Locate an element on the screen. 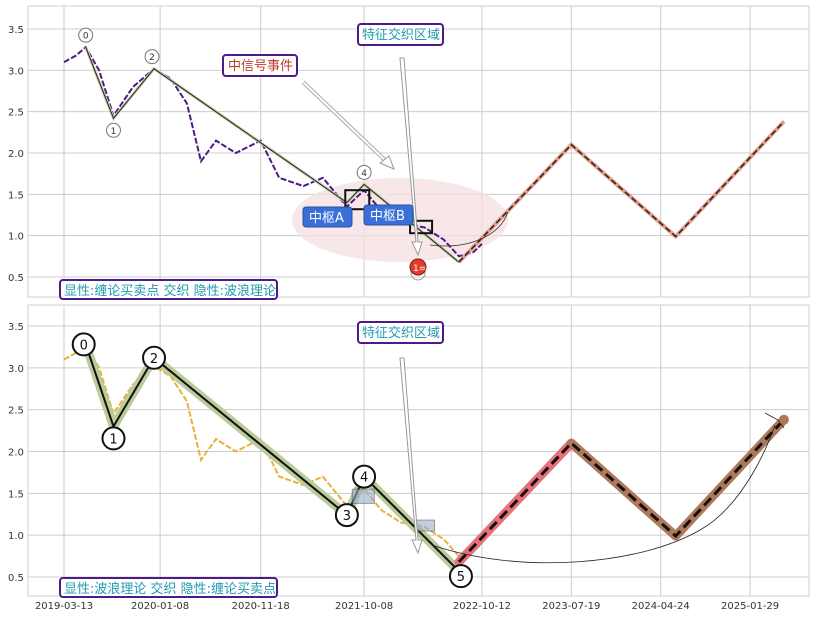 The width and height of the screenshot is (816, 617). zone-arrow-top is located at coordinates (411, 157).